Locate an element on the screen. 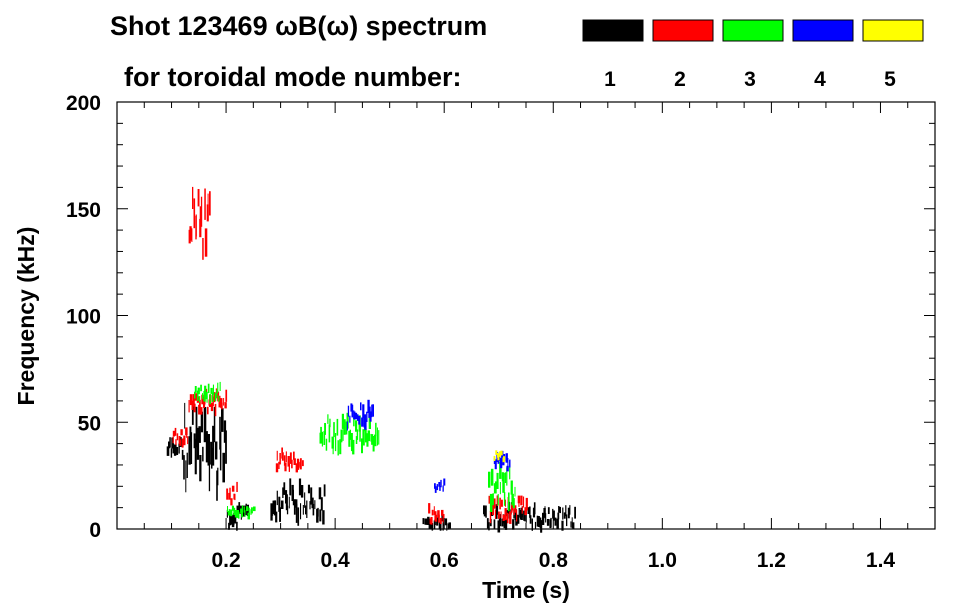  chart-title: Shot 123469 ωB(ω) spectrum is located at coordinates (298, 26).